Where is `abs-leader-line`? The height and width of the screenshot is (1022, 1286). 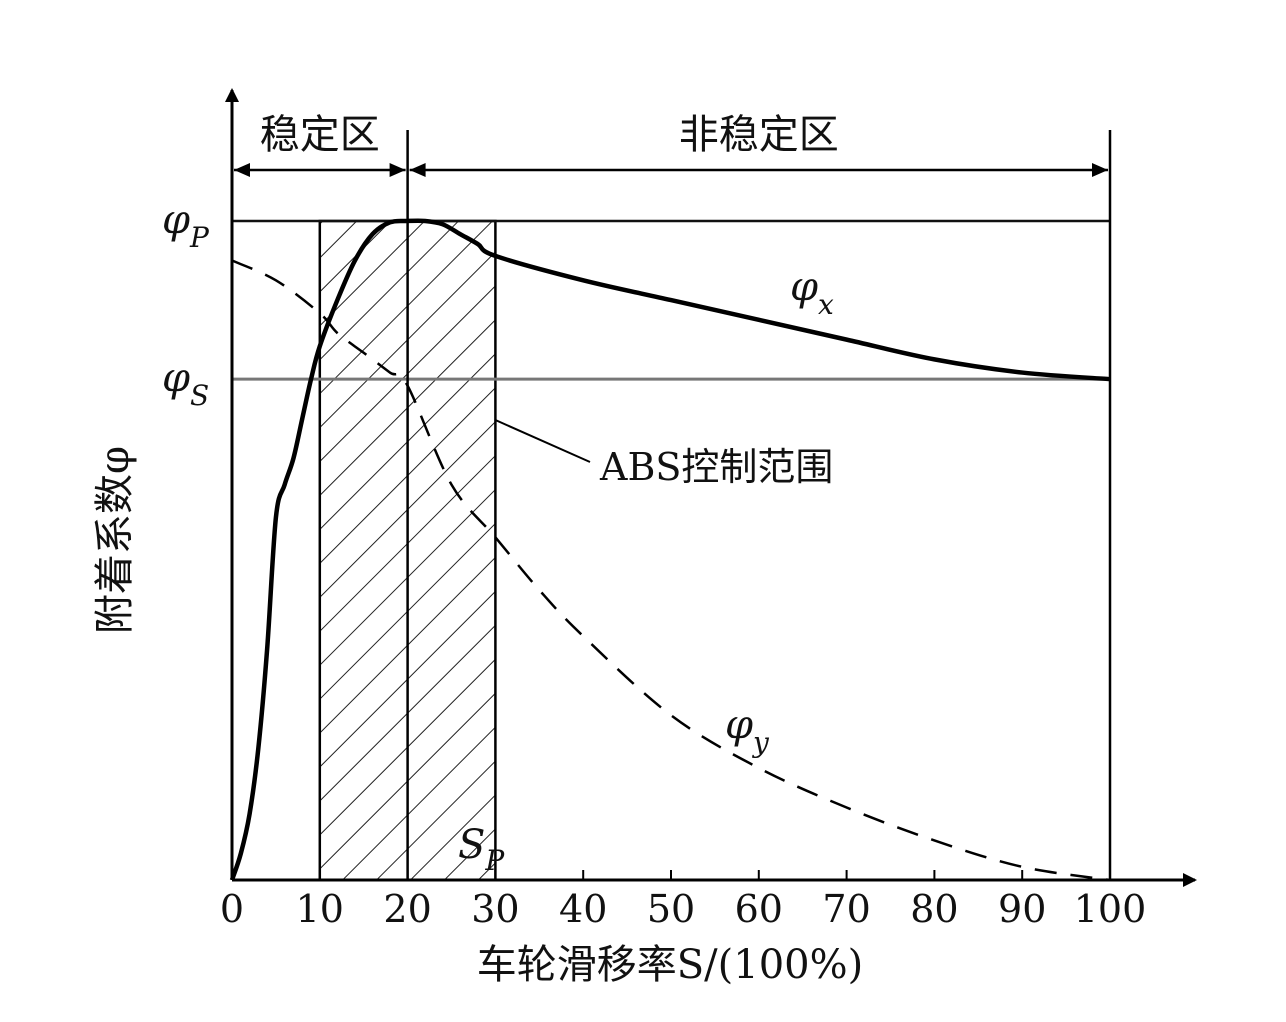
abs-leader-line is located at coordinates (542, 441).